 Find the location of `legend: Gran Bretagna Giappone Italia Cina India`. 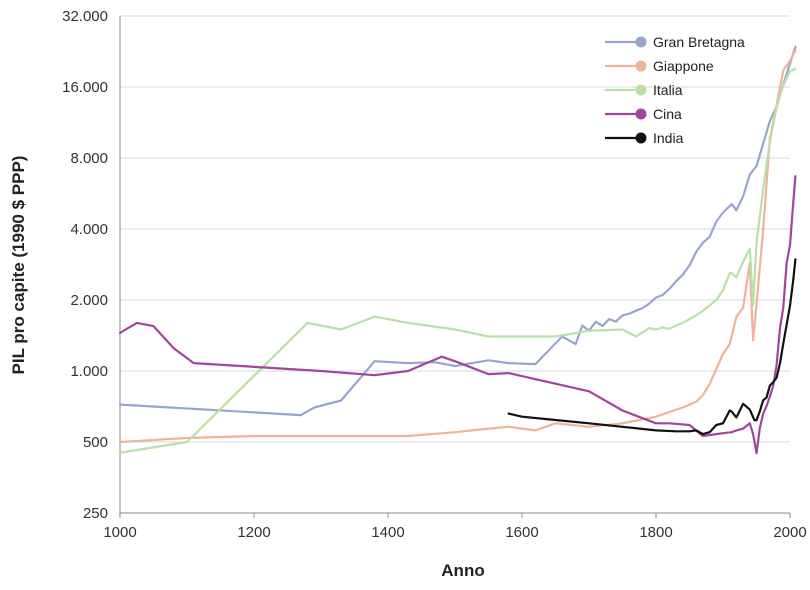

legend: Gran Bretagna Giappone Italia Cina India is located at coordinates (675, 90).